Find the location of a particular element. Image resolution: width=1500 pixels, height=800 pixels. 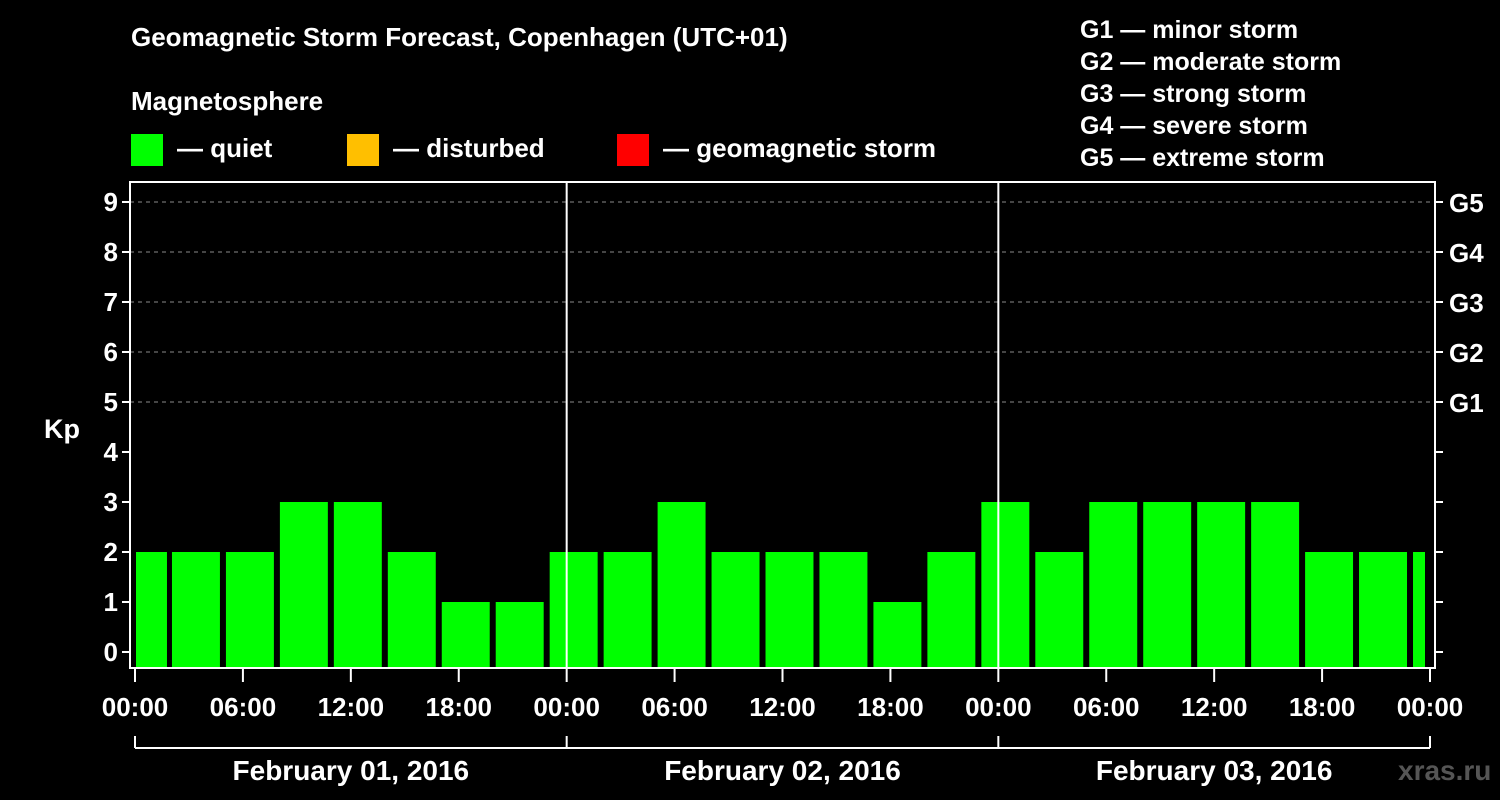

y-tick-label: 7 is located at coordinates (111, 302).